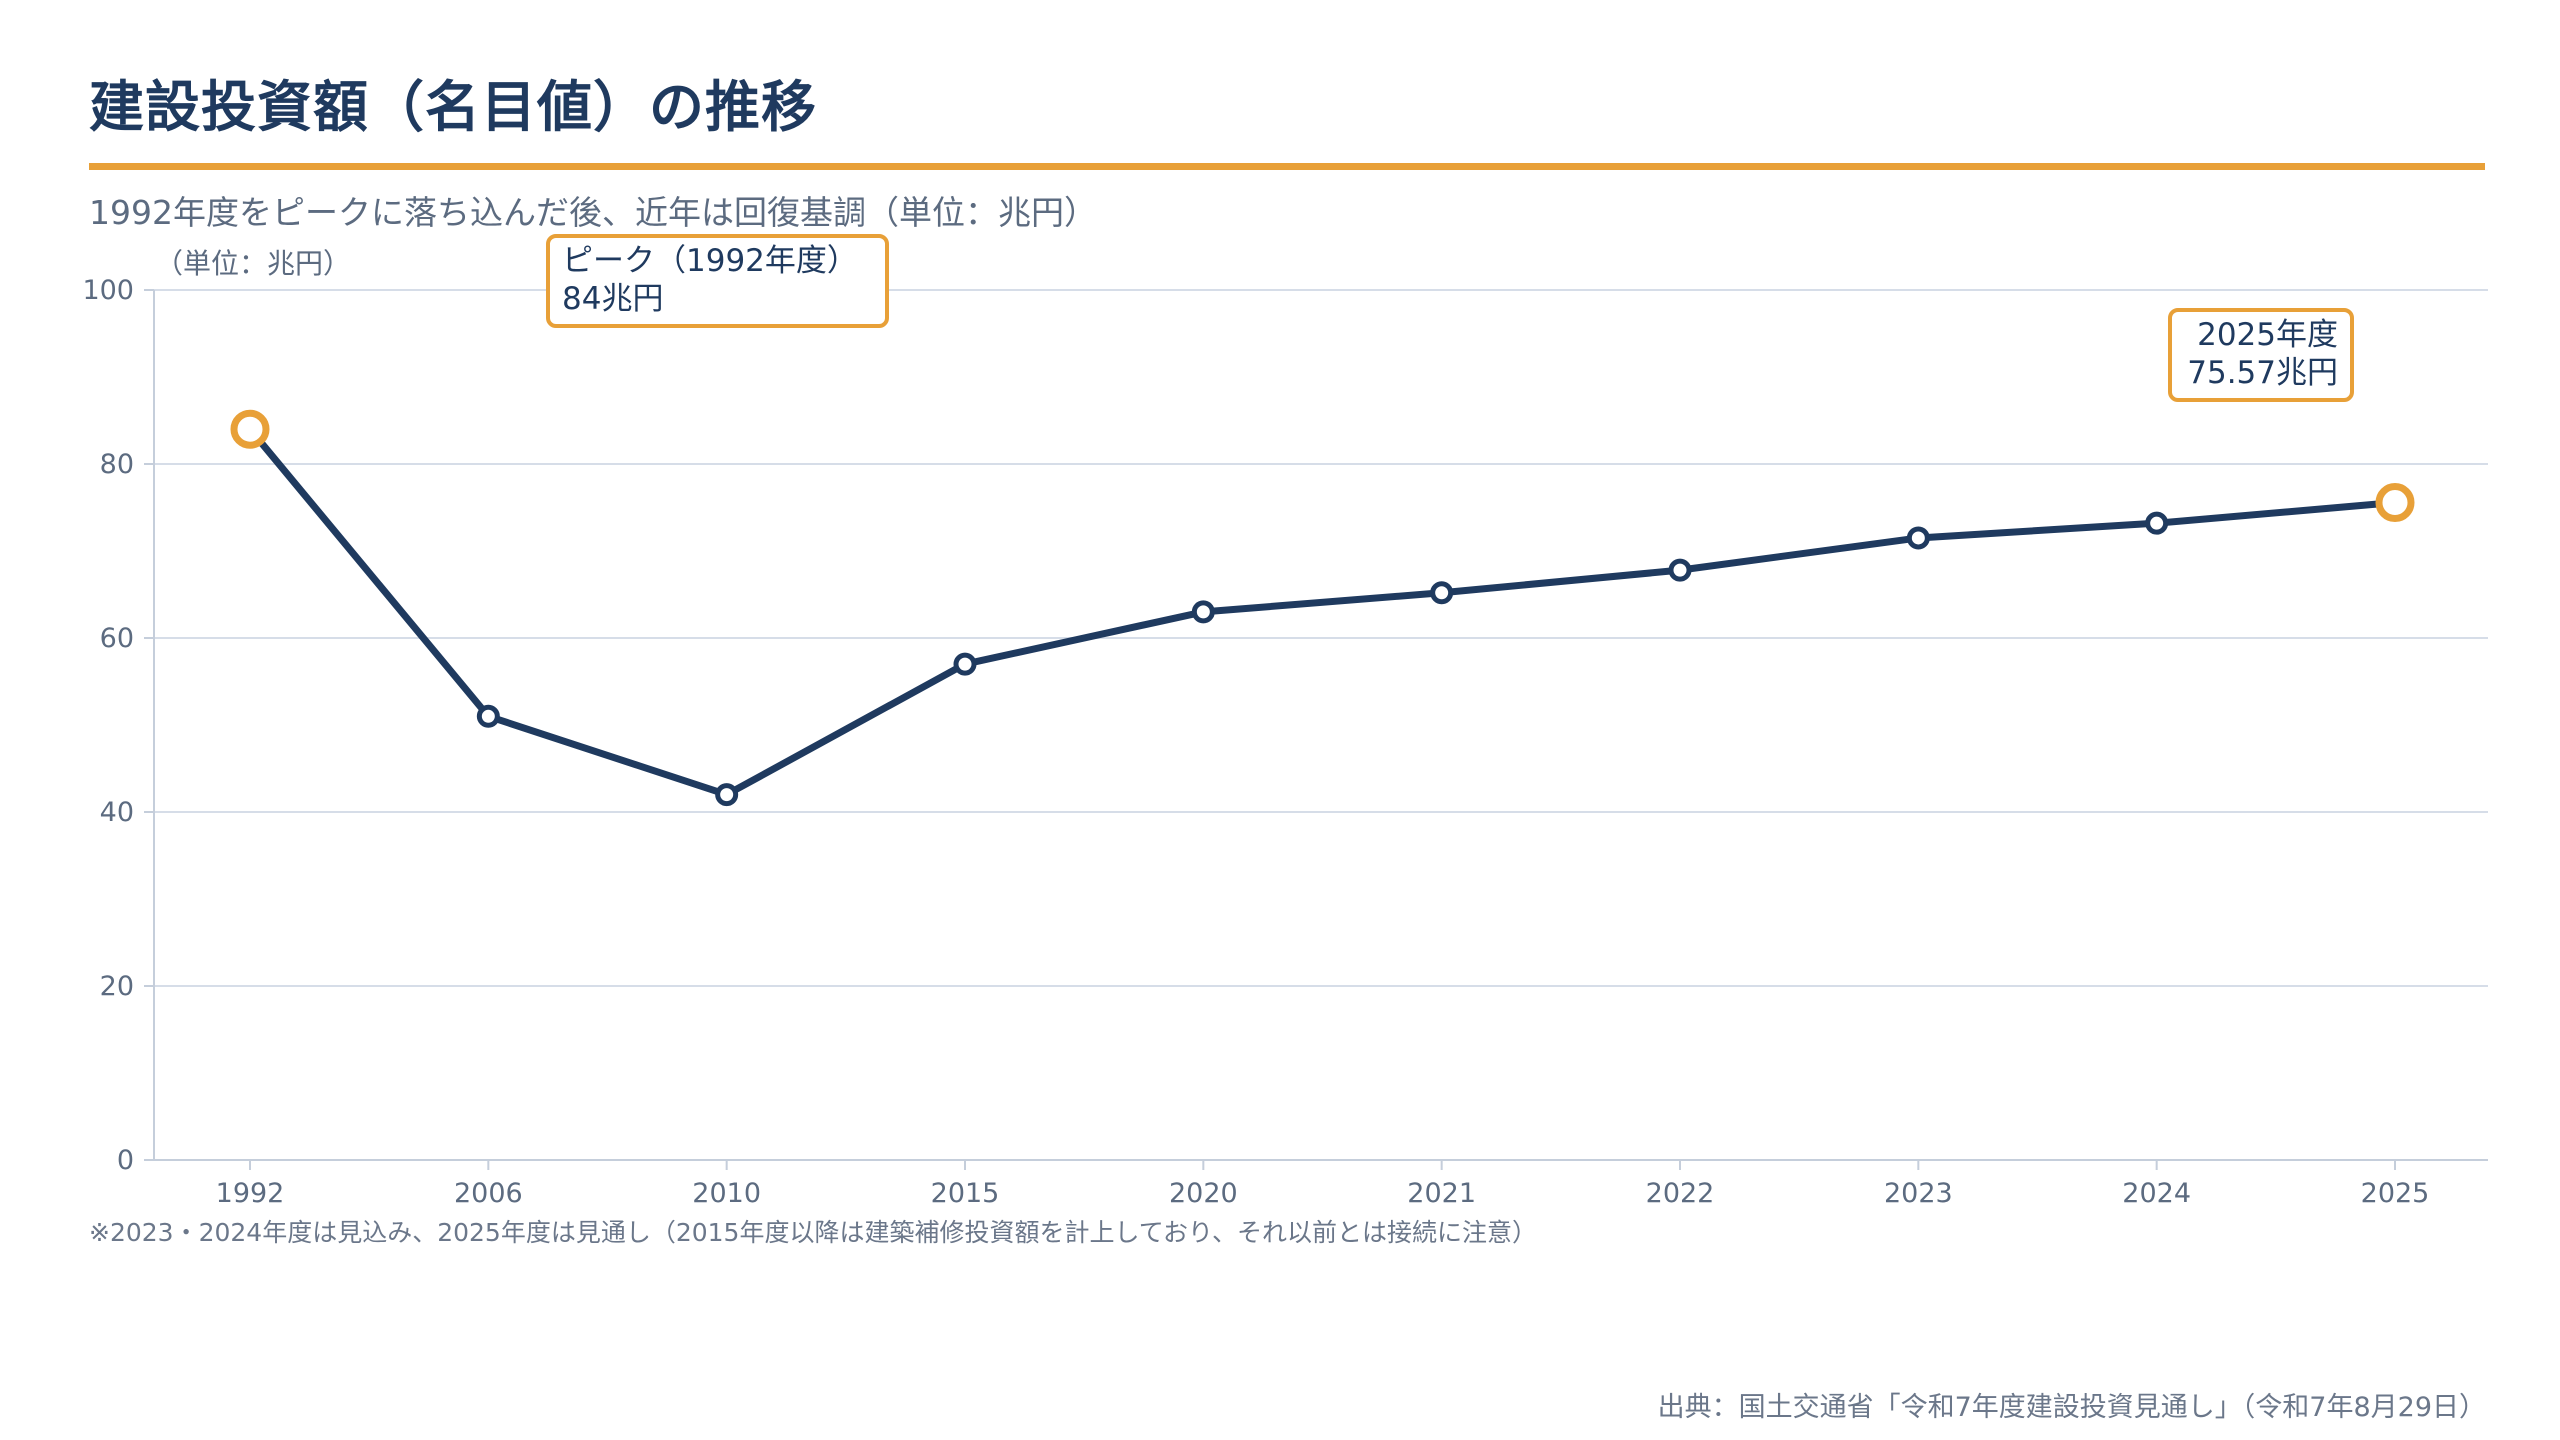 The image size is (2560, 1440). Describe the element at coordinates (125, 1160) in the screenshot. I see `y-tick-label-0: 0` at that location.